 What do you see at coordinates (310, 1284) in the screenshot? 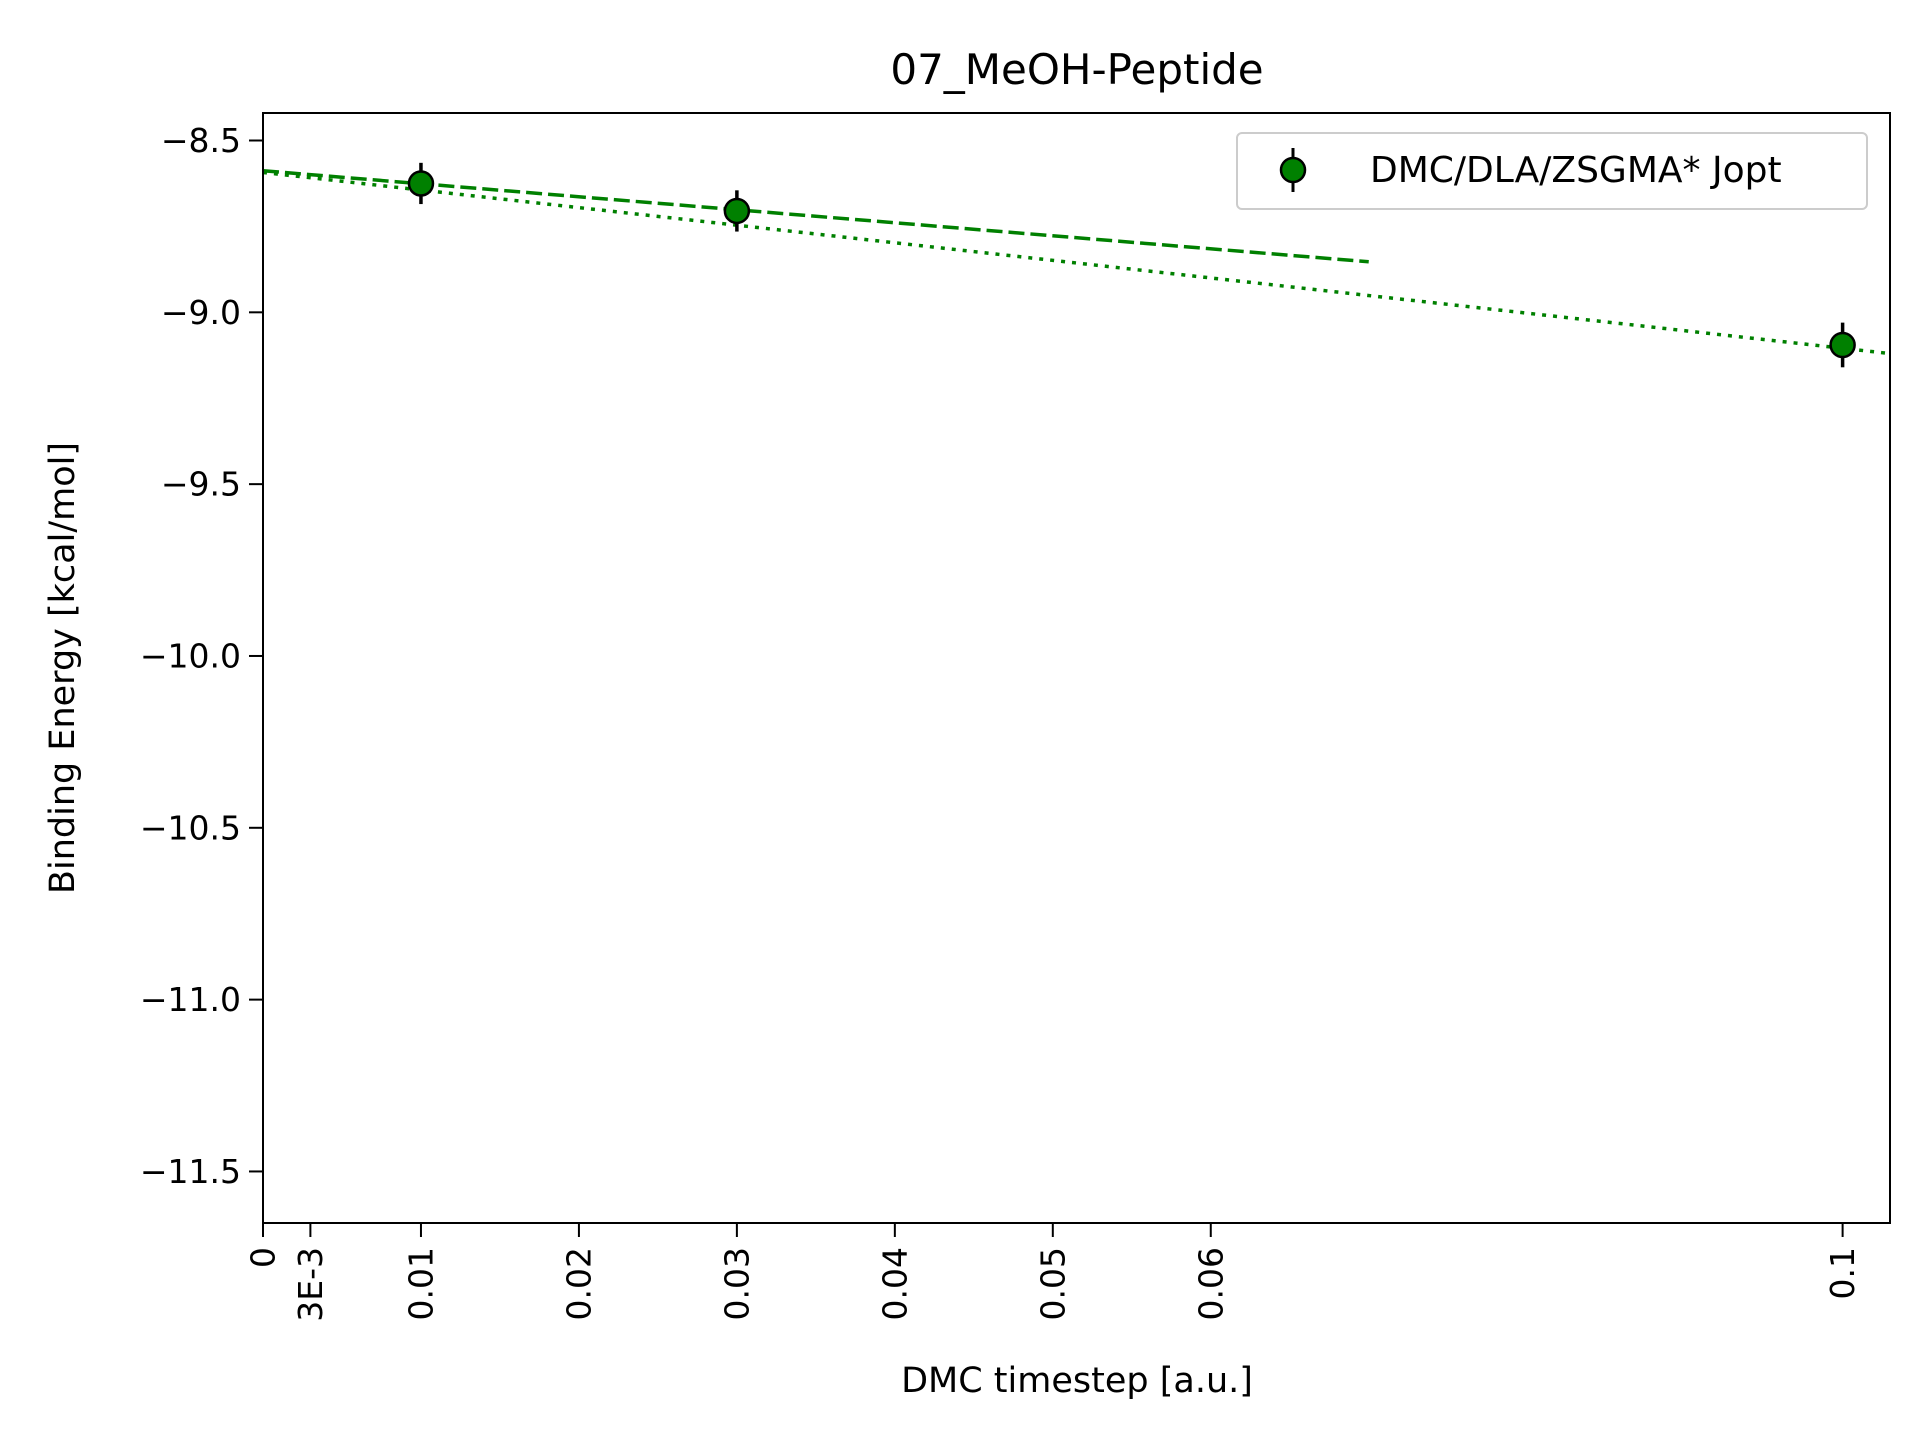
I see `x-tick-label: 3E-3` at bounding box center [310, 1284].